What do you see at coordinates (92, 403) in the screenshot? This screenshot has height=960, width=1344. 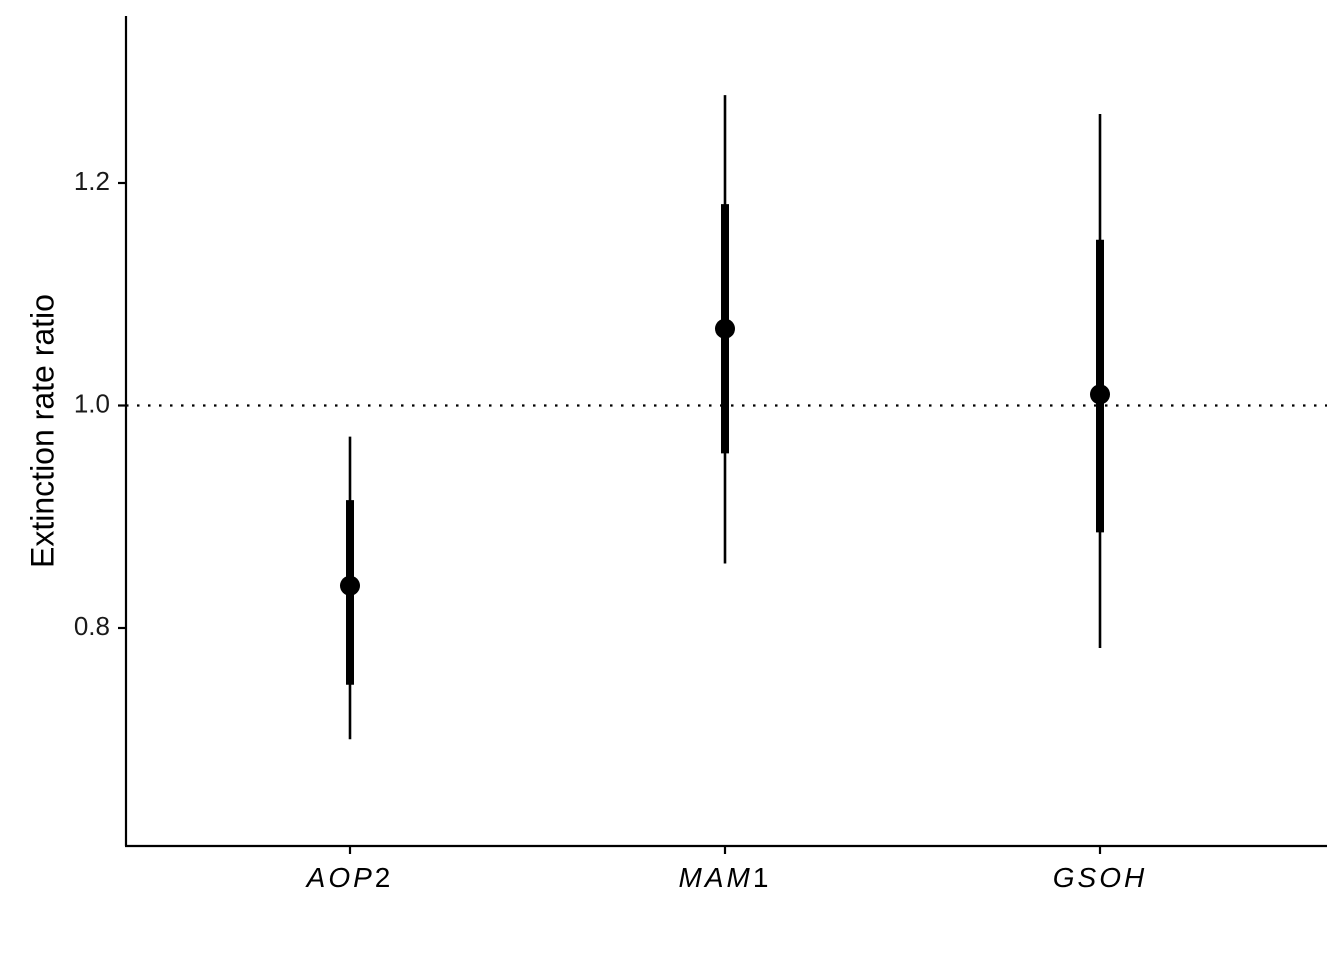 I see `y-tick-label: 1.0` at bounding box center [92, 403].